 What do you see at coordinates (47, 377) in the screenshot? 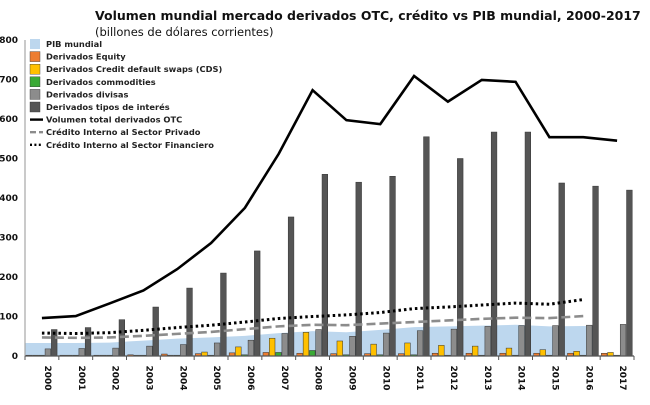
I see `x-tick-label: 2000` at bounding box center [47, 377].